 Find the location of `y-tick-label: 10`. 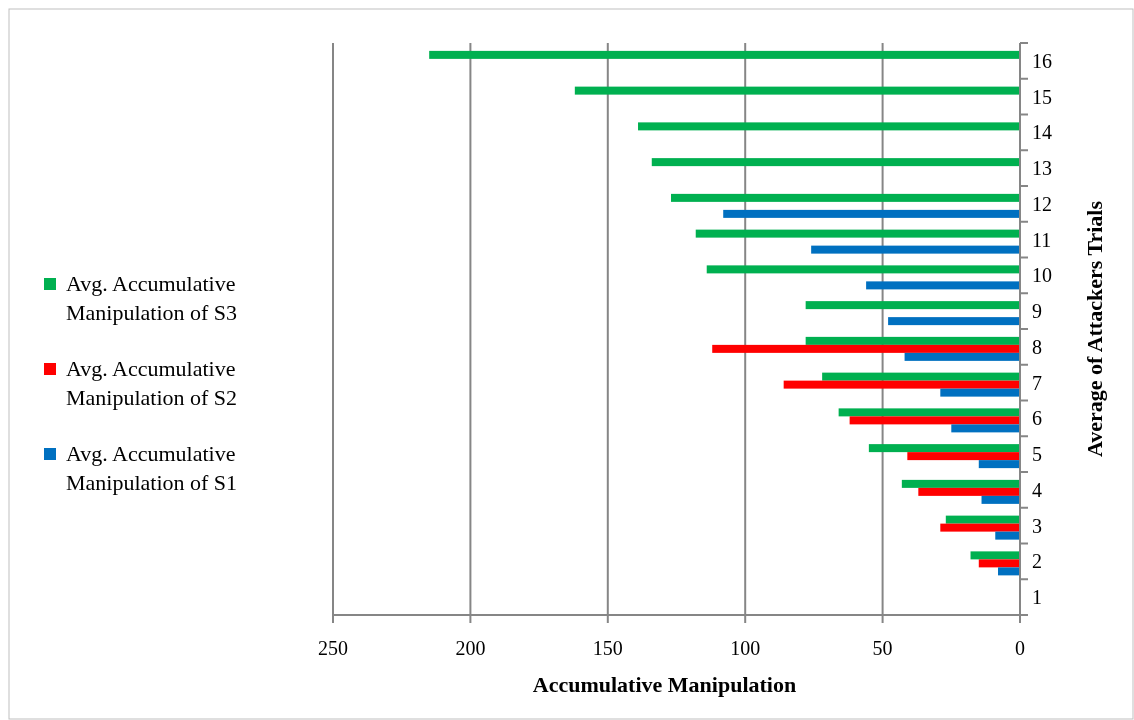

y-tick-label: 10 is located at coordinates (1042, 275).